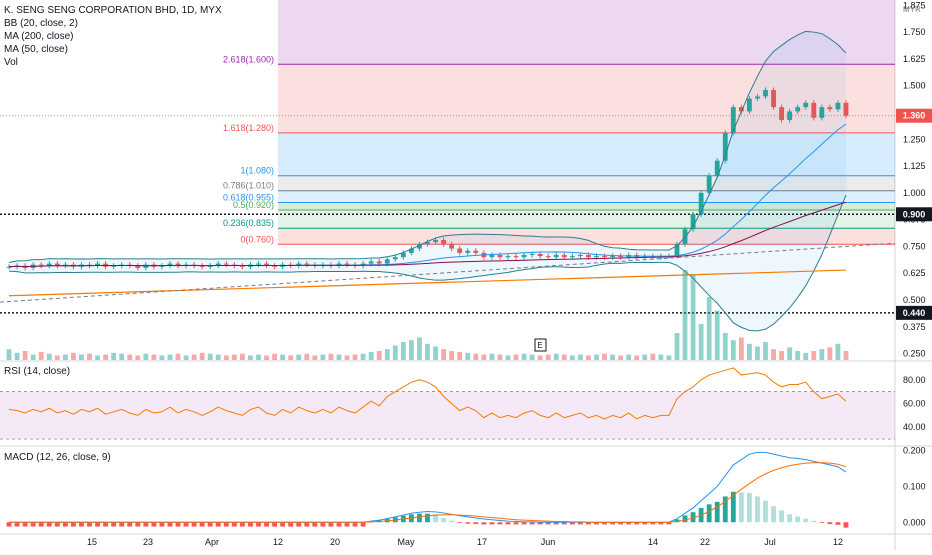  Describe the element at coordinates (148, 542) in the screenshot. I see `x-tick-label: 23` at that location.